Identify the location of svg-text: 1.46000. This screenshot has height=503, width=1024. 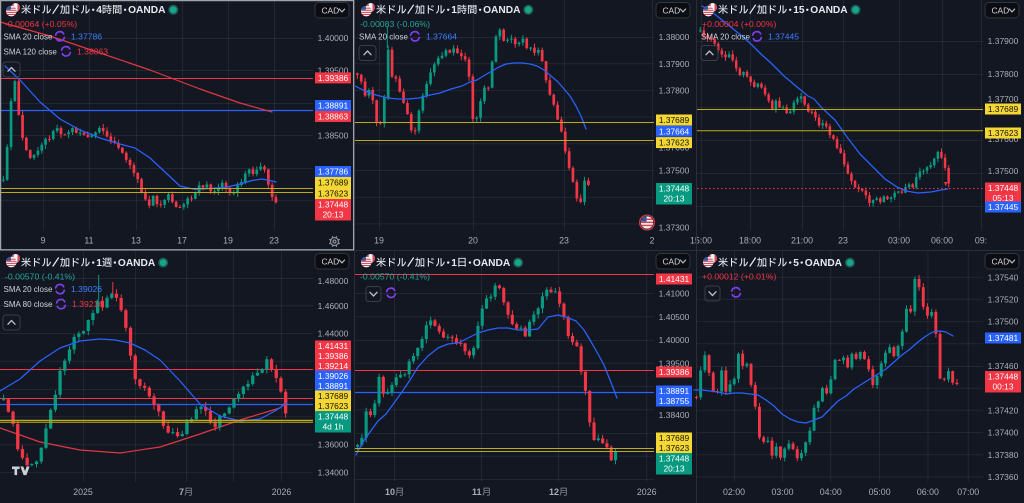
(333, 306).